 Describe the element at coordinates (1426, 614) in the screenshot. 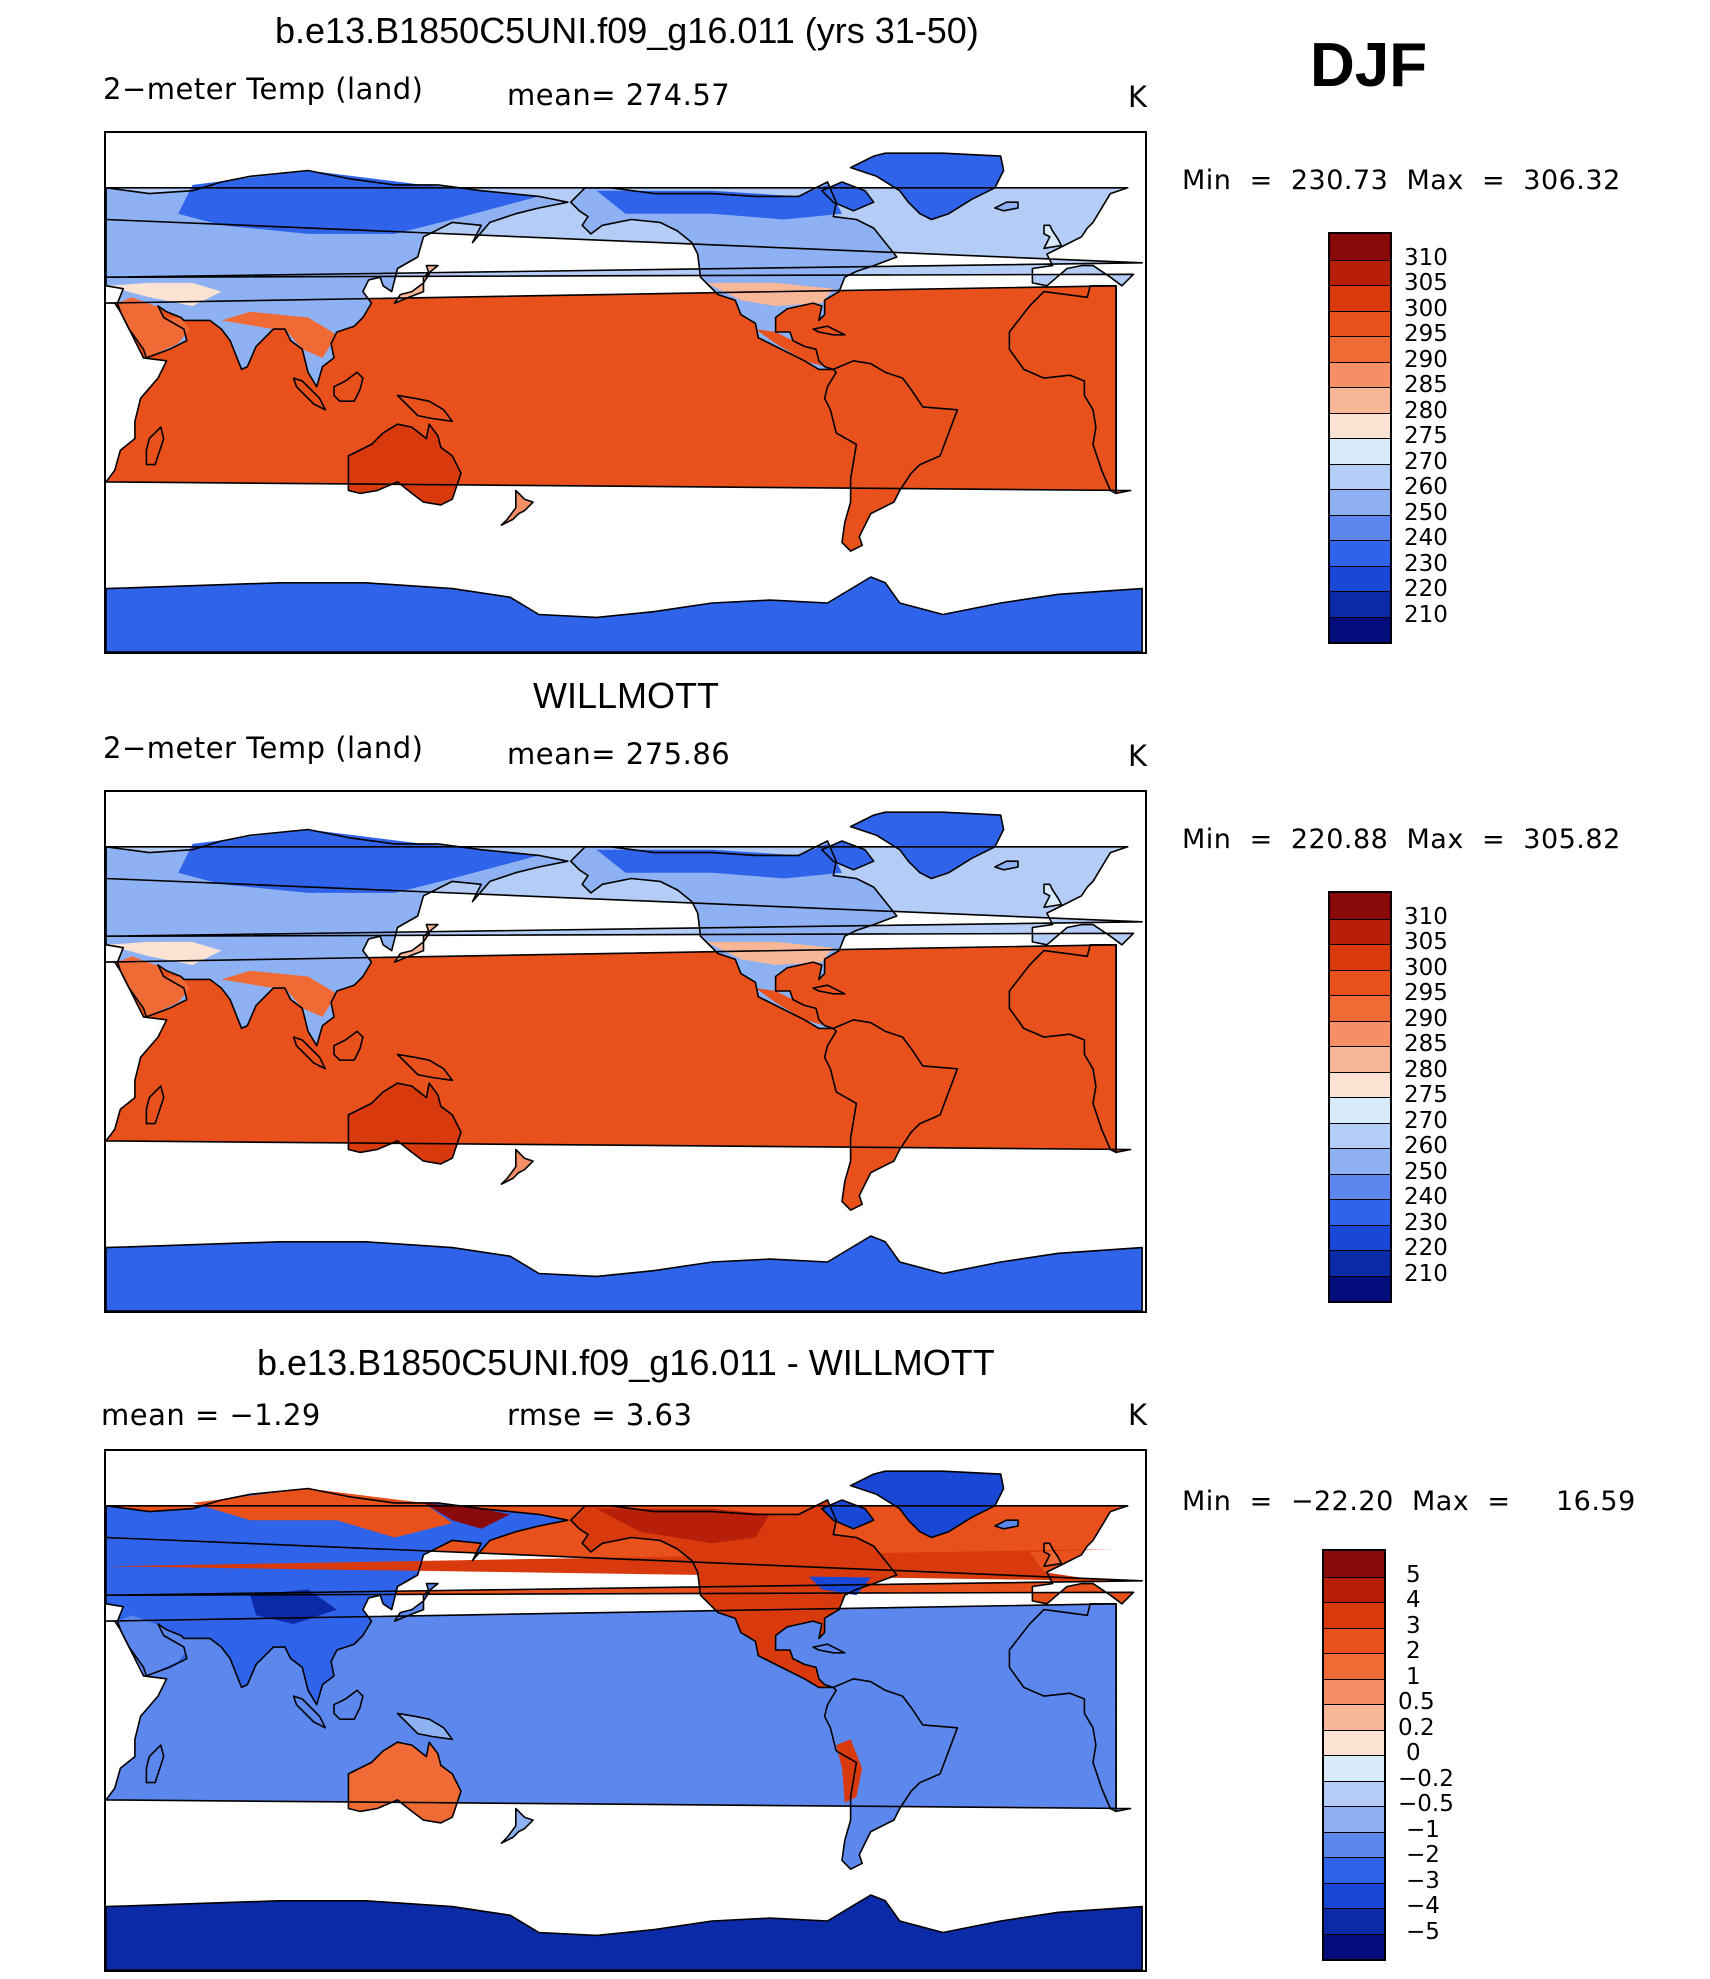

I see `colorbar-tick-label: 210` at that location.